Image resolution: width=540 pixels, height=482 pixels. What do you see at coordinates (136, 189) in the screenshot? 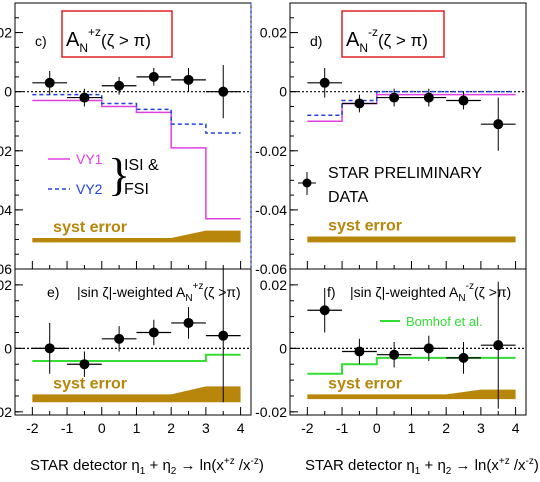
I see `legend-fsi-label: FSI` at bounding box center [136, 189].